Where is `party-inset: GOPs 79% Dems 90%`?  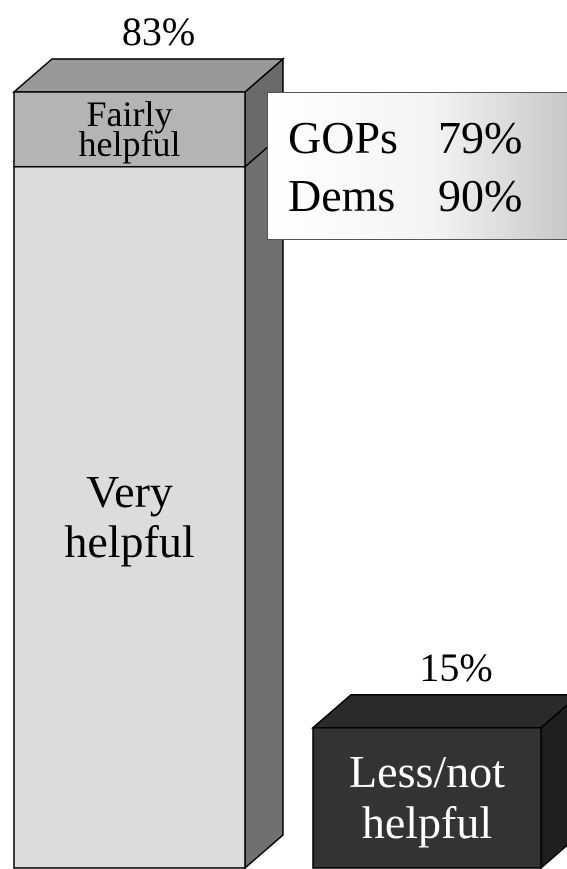
party-inset: GOPs 79% Dems 90% is located at coordinates (417, 166).